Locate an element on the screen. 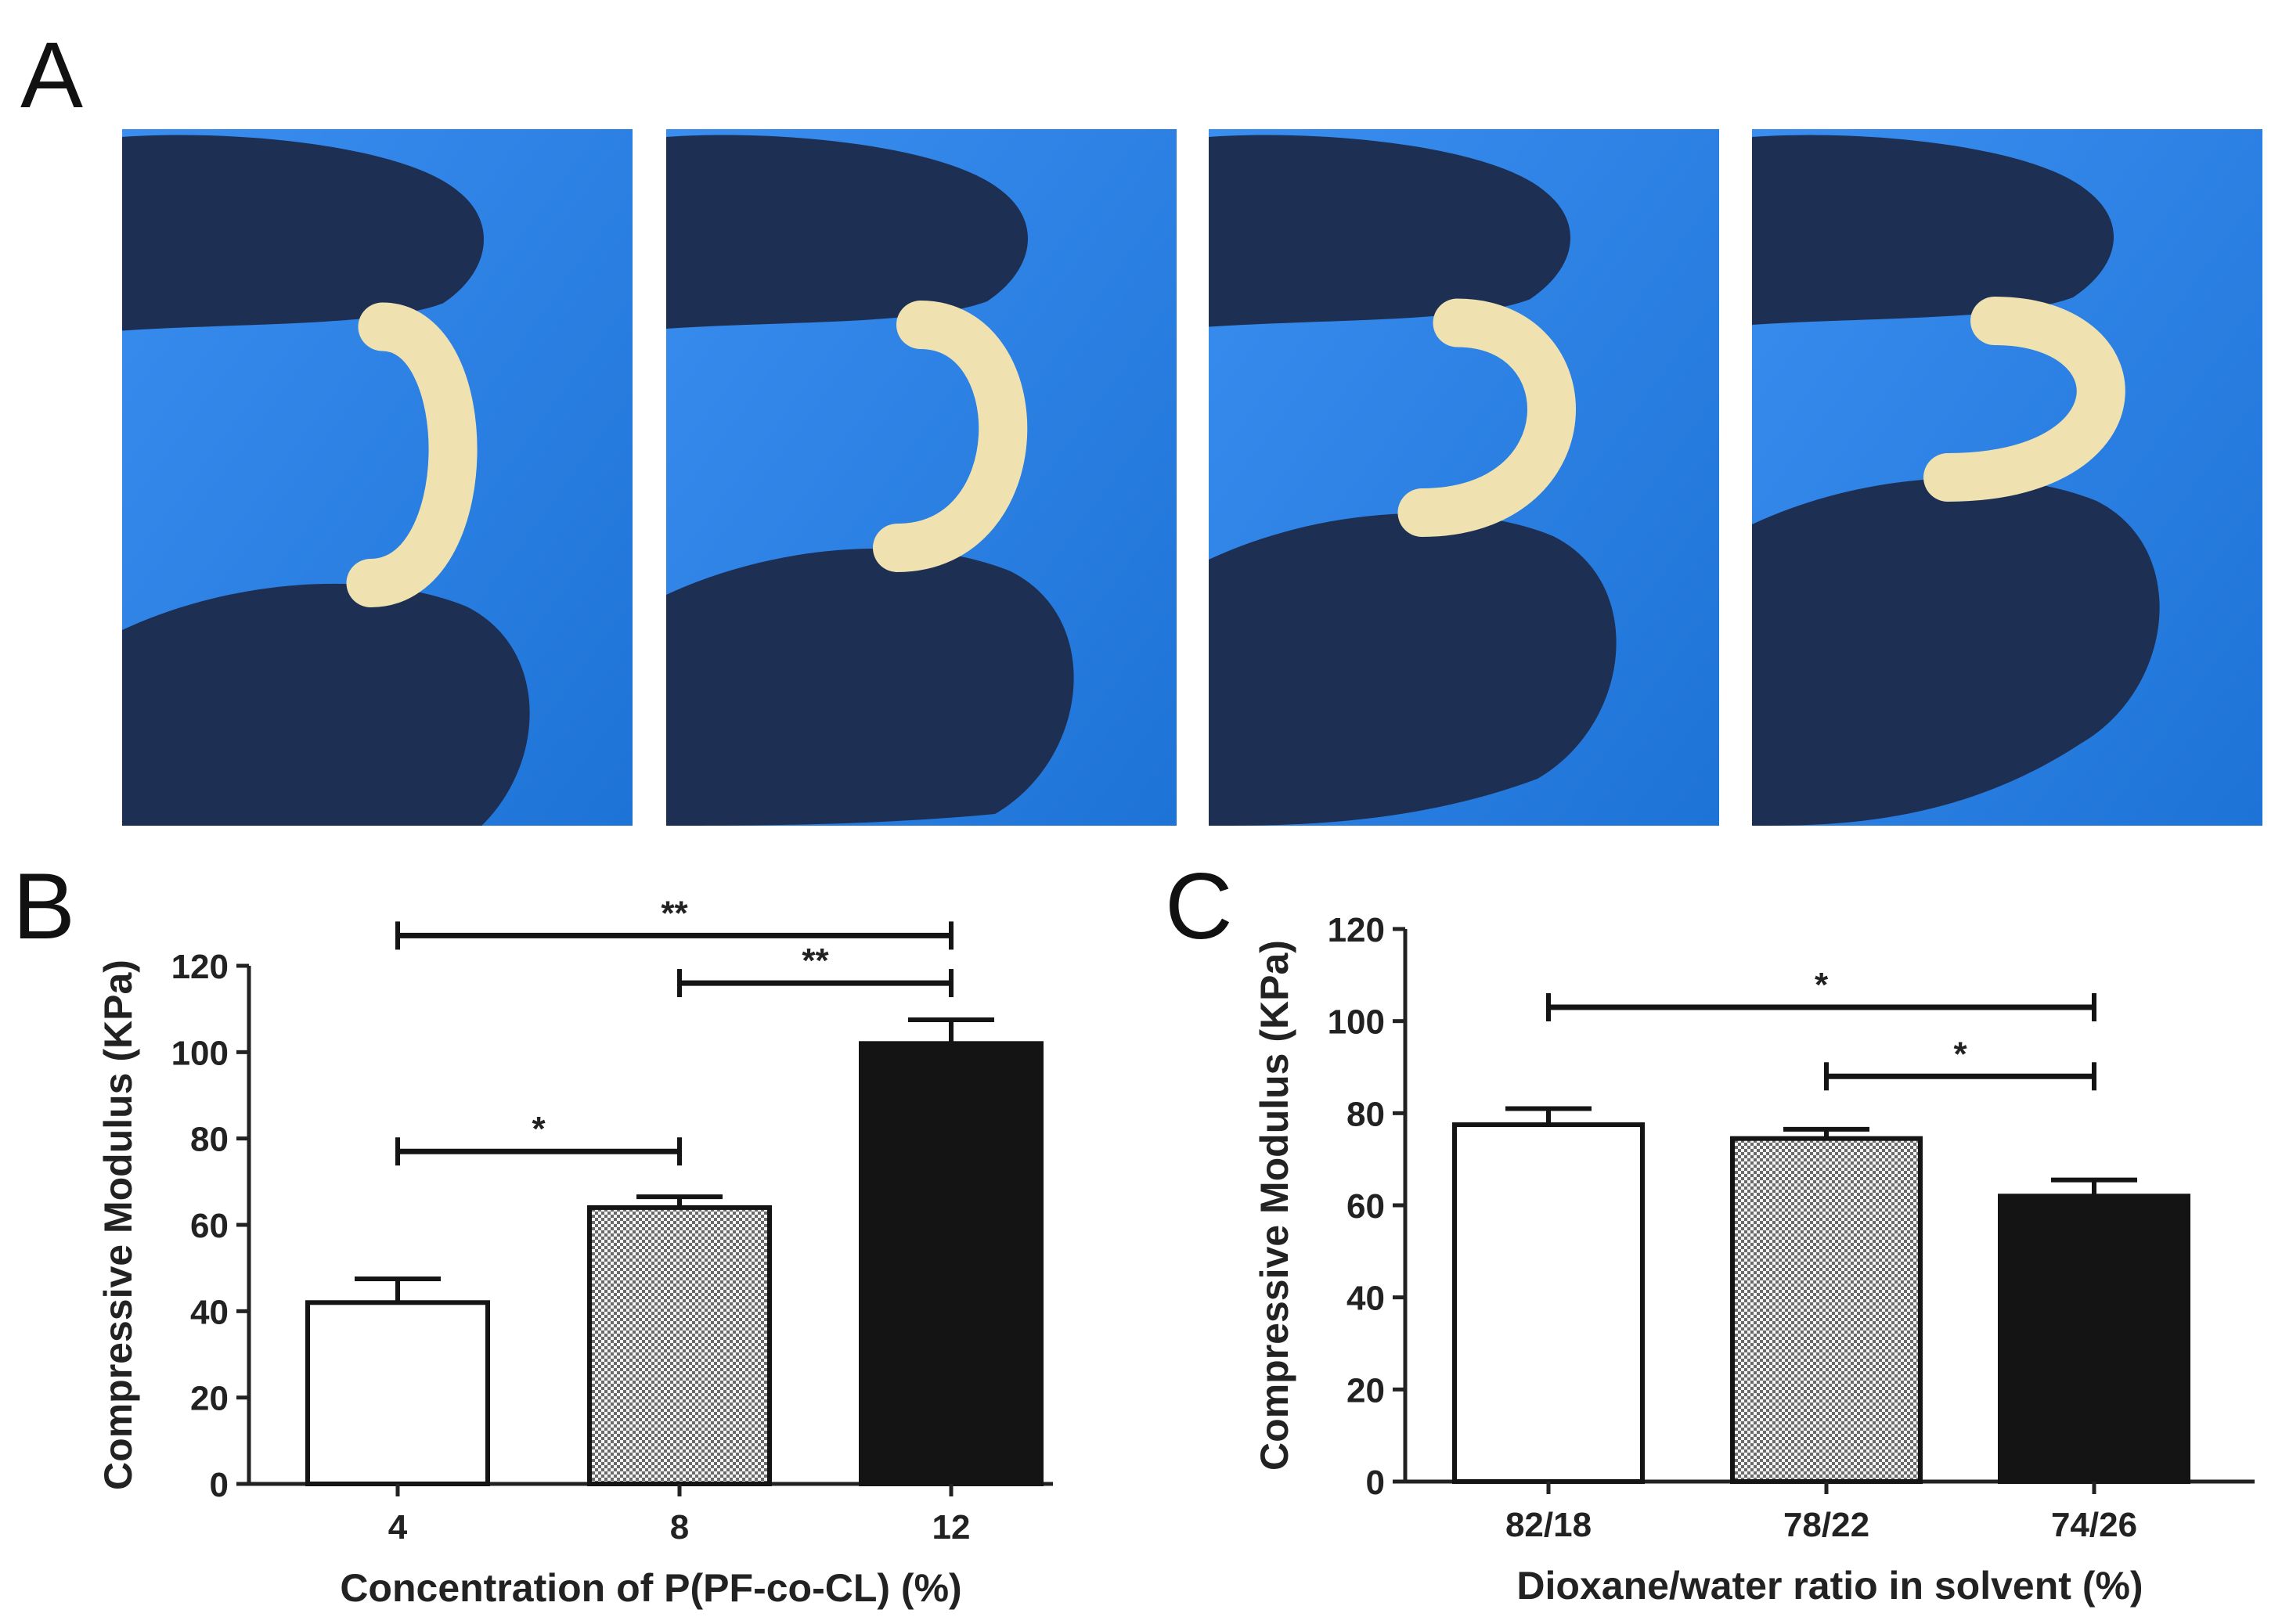 The height and width of the screenshot is (1624, 2282). x-tick-label: 74/26 is located at coordinates (2094, 1525).